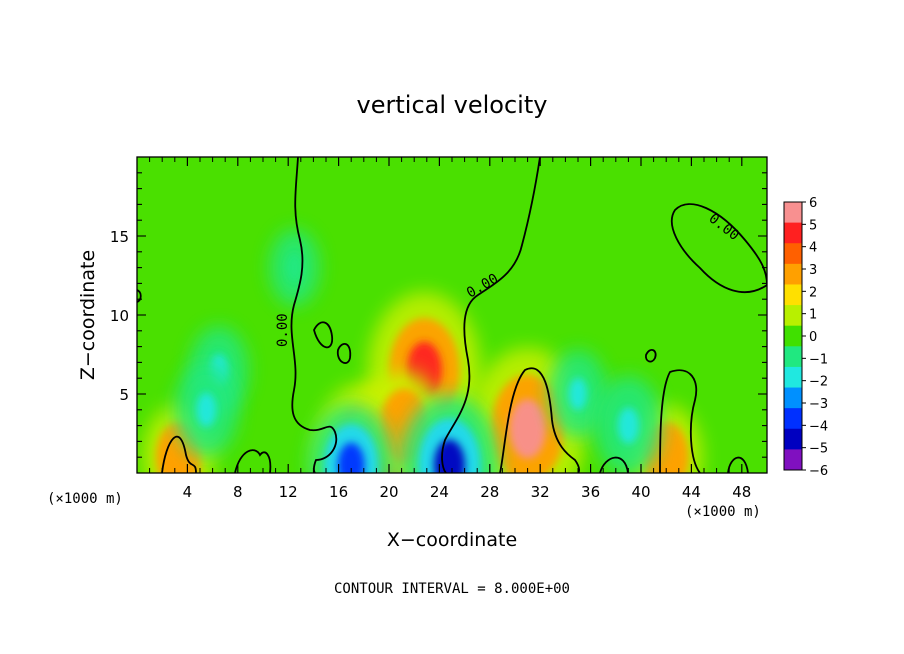  I want to click on contour-line-far-right, so click(680, 421).